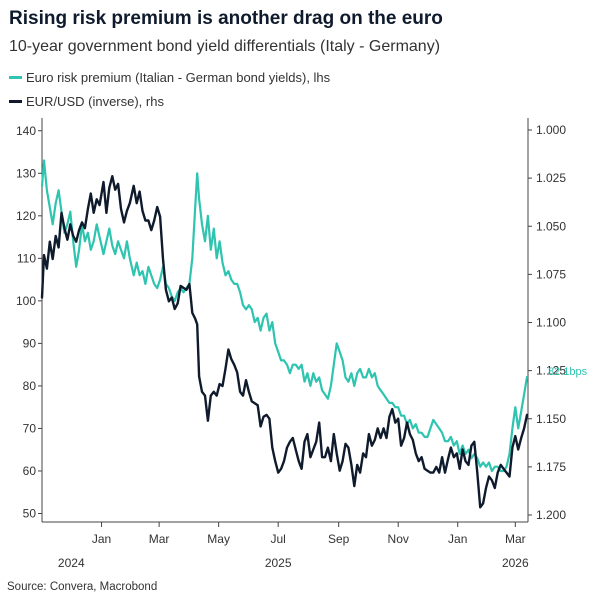 The width and height of the screenshot is (606, 607). What do you see at coordinates (95, 101) in the screenshot?
I see `legend-label-eurusd: EUR/USD (inverse), rhs` at bounding box center [95, 101].